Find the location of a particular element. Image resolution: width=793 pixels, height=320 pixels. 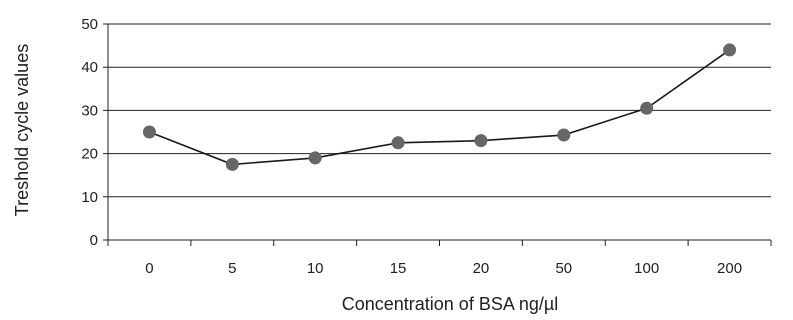

x-tick-label: 10 is located at coordinates (315, 268).